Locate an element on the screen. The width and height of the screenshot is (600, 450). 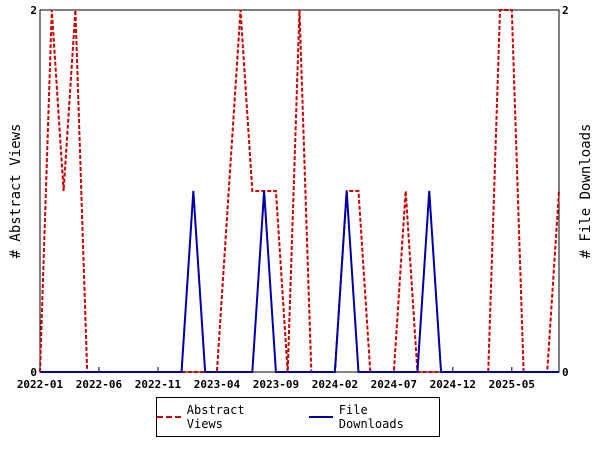
x-tick-label: 2024-02 is located at coordinates (335, 384).